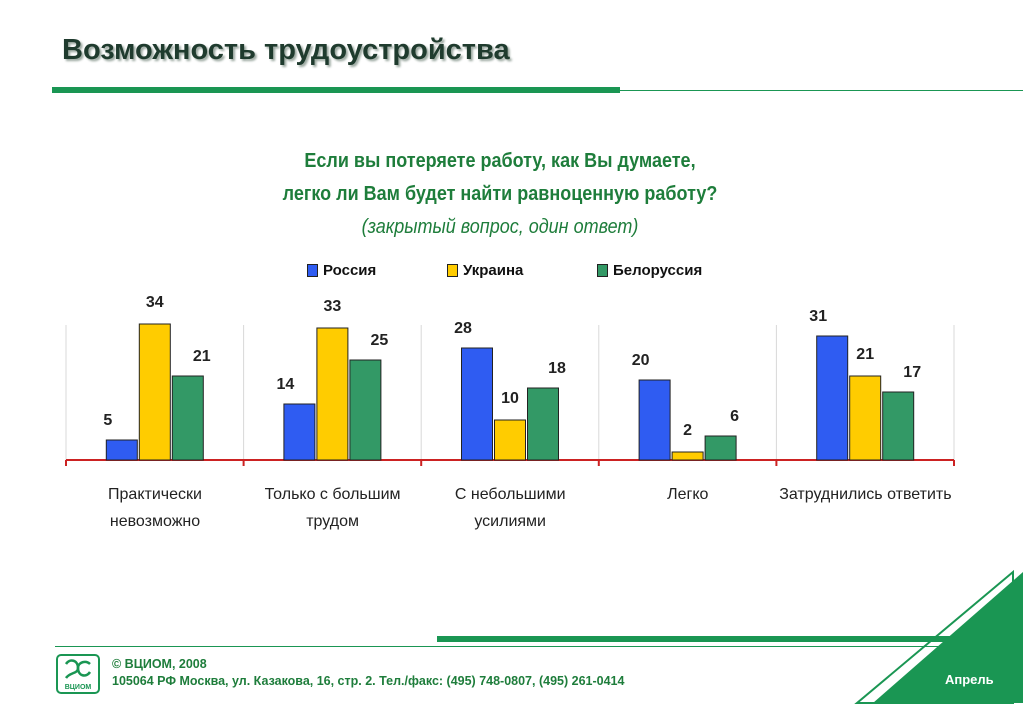 The width and height of the screenshot is (1023, 708). I want to click on footer-rule-thick, so click(698, 639).